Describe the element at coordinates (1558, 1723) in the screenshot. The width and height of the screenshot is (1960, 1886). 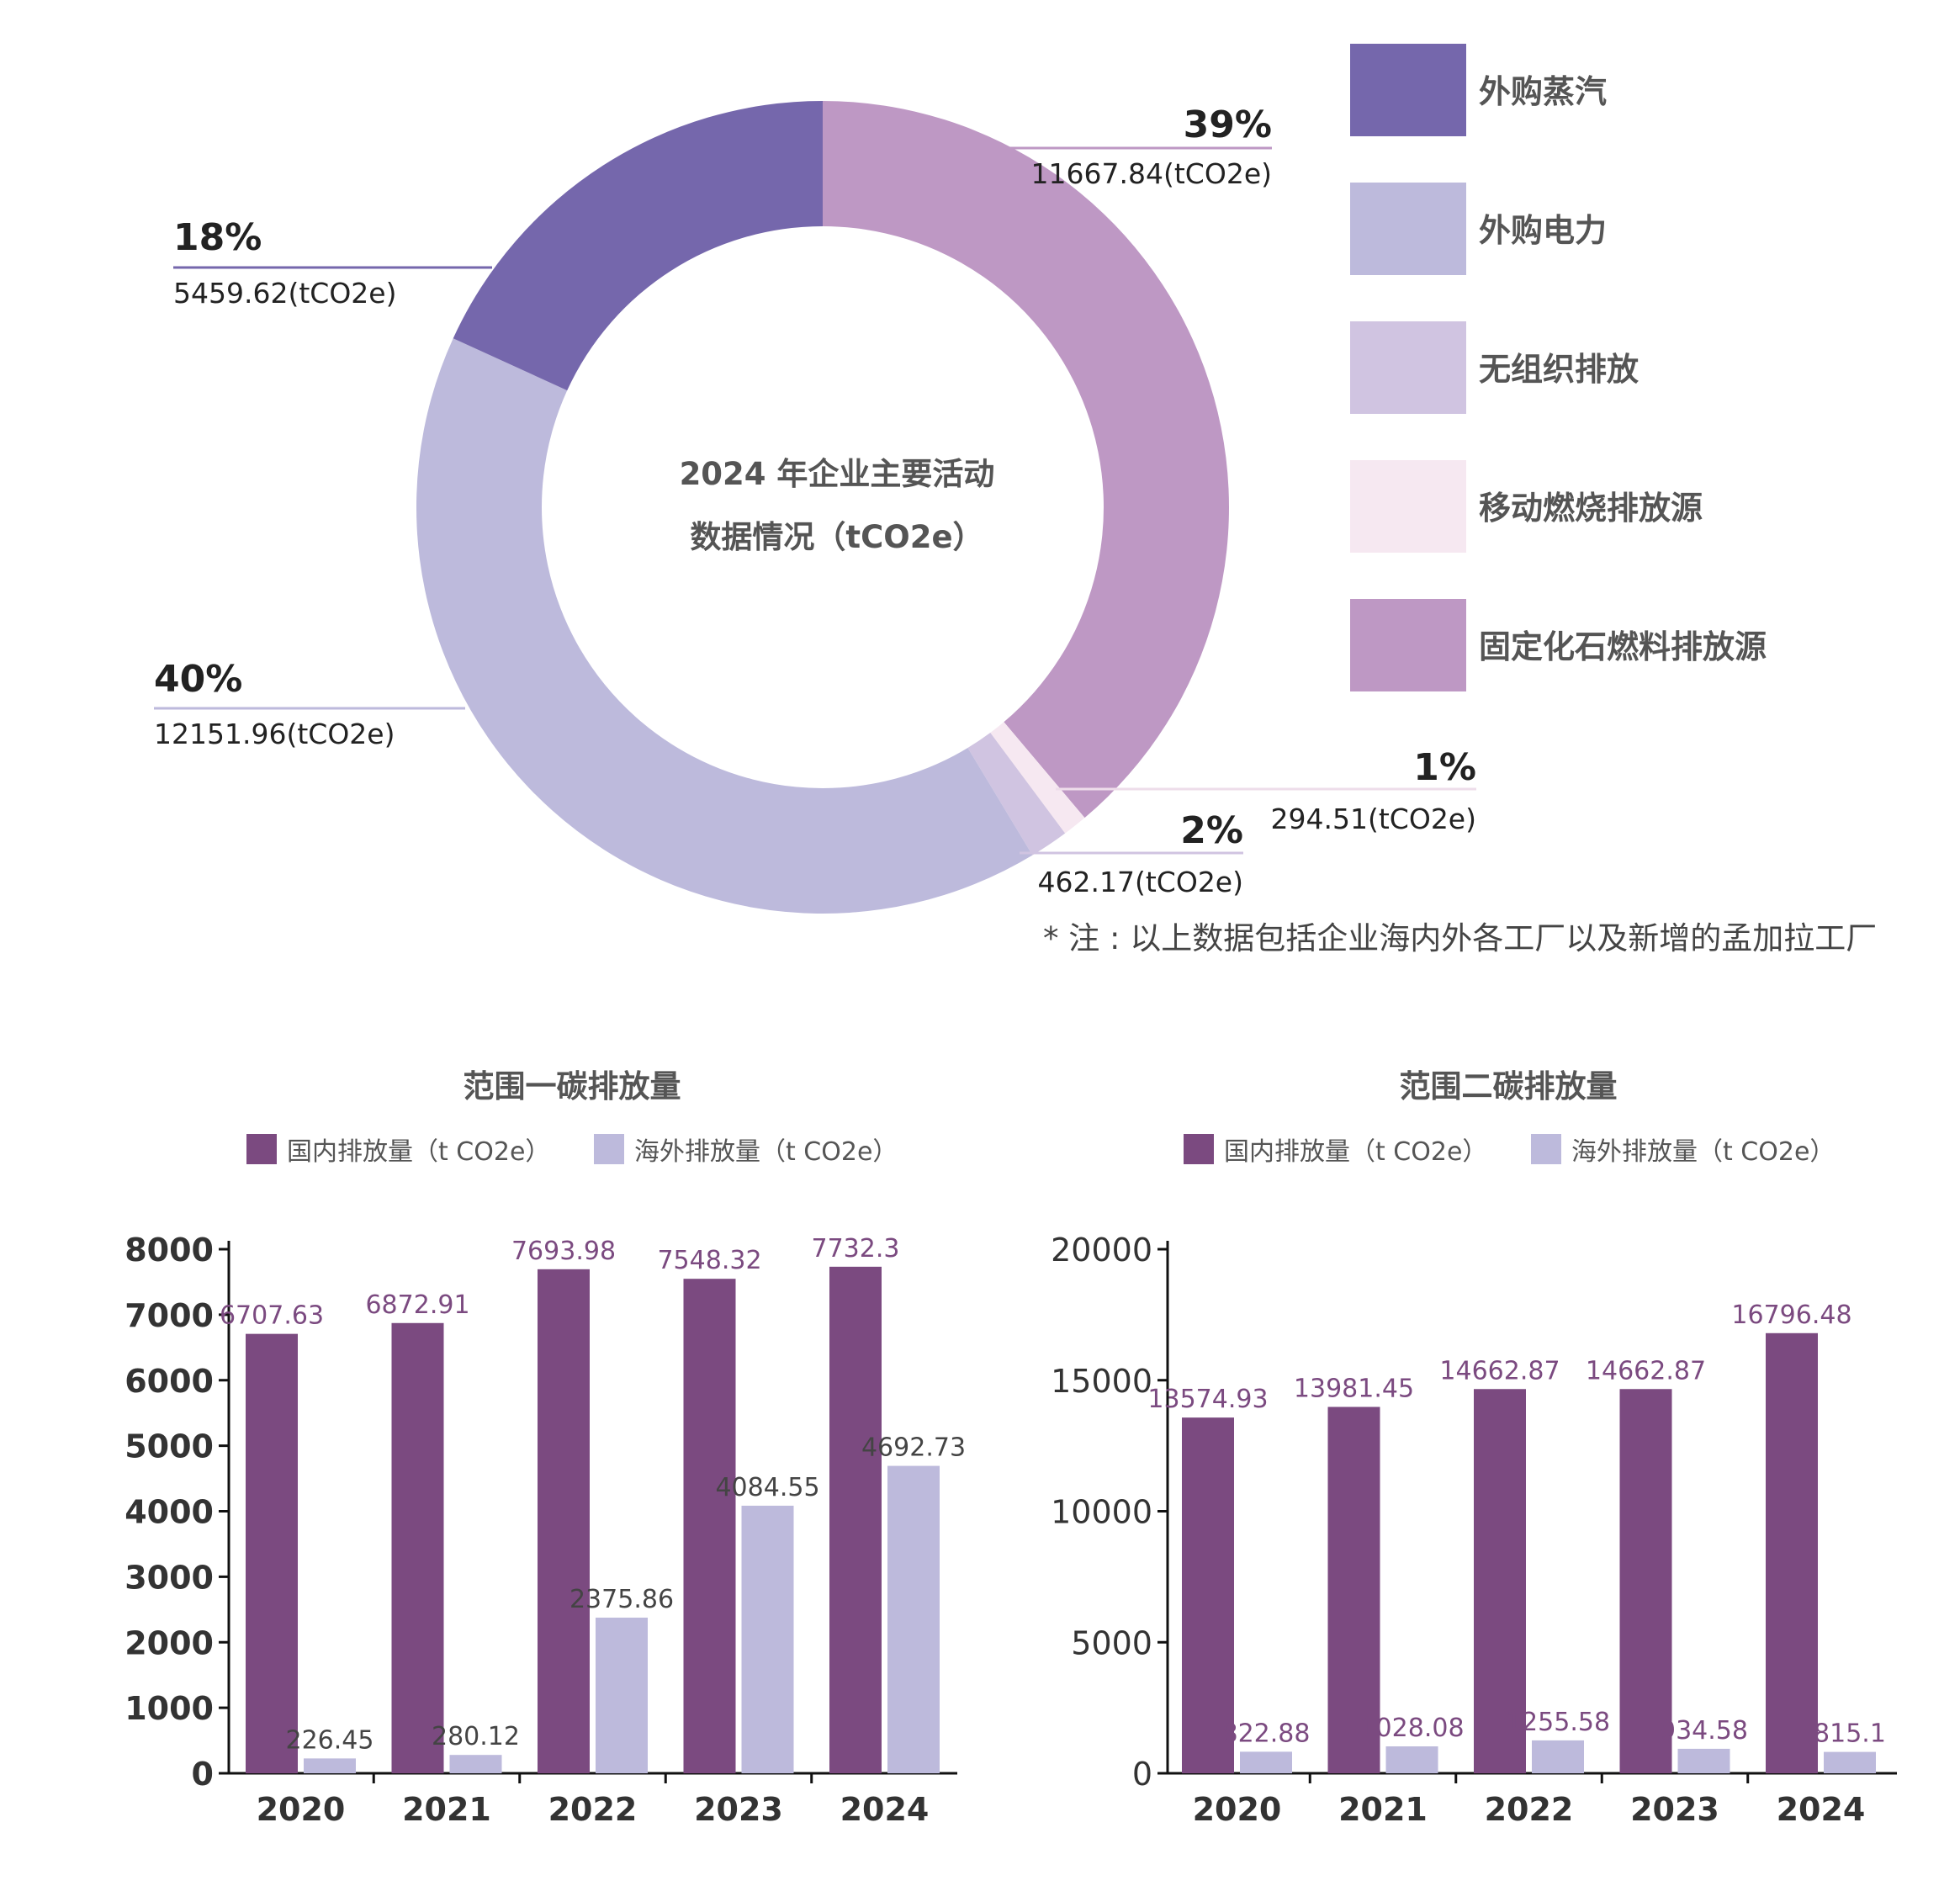
I see `bar-value-label: 1255.58` at that location.